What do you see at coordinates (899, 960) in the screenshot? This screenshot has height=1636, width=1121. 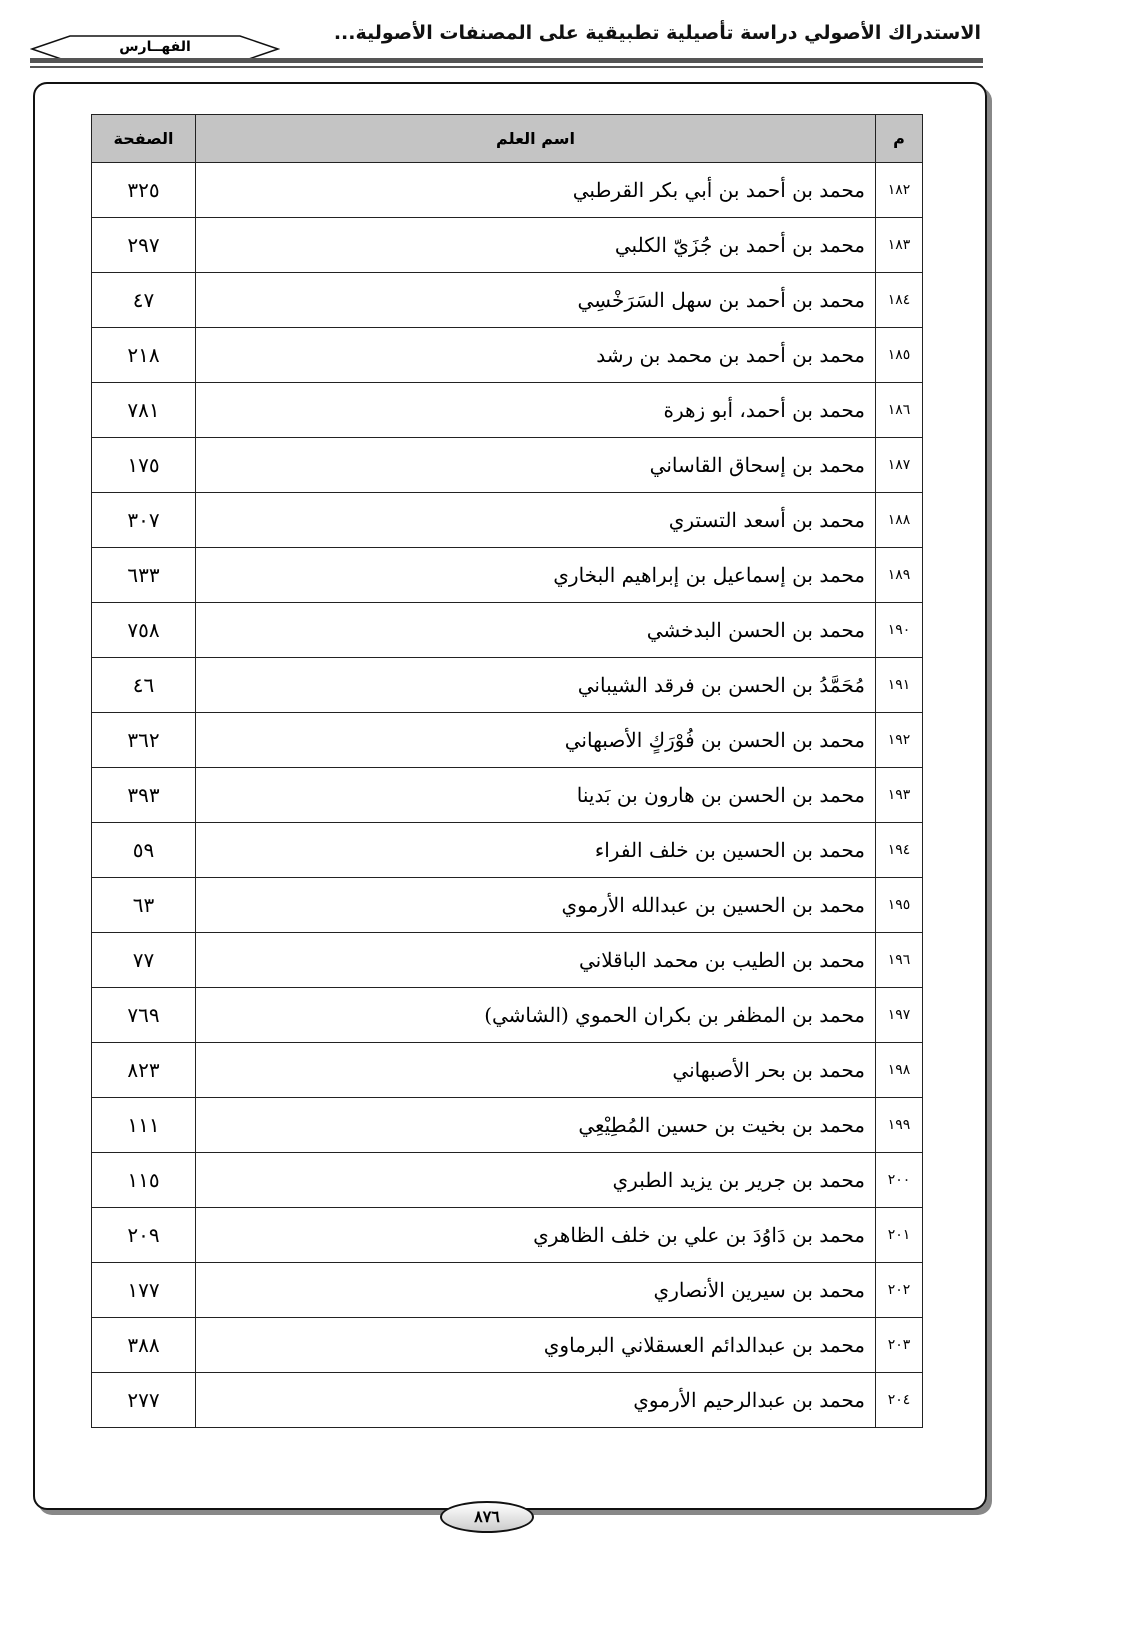 I see `row-index: ١٩٦` at bounding box center [899, 960].